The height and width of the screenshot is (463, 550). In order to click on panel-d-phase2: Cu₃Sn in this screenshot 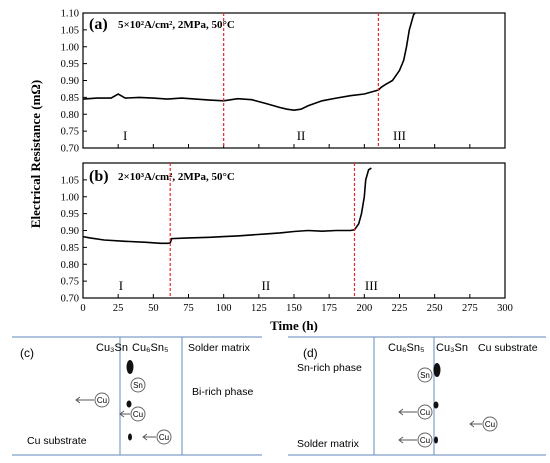, I will do `click(452, 348)`.